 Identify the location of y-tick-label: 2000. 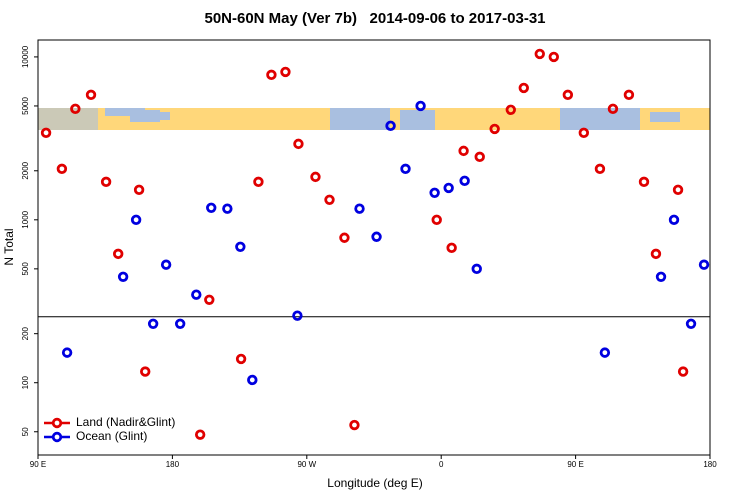
(25, 170).